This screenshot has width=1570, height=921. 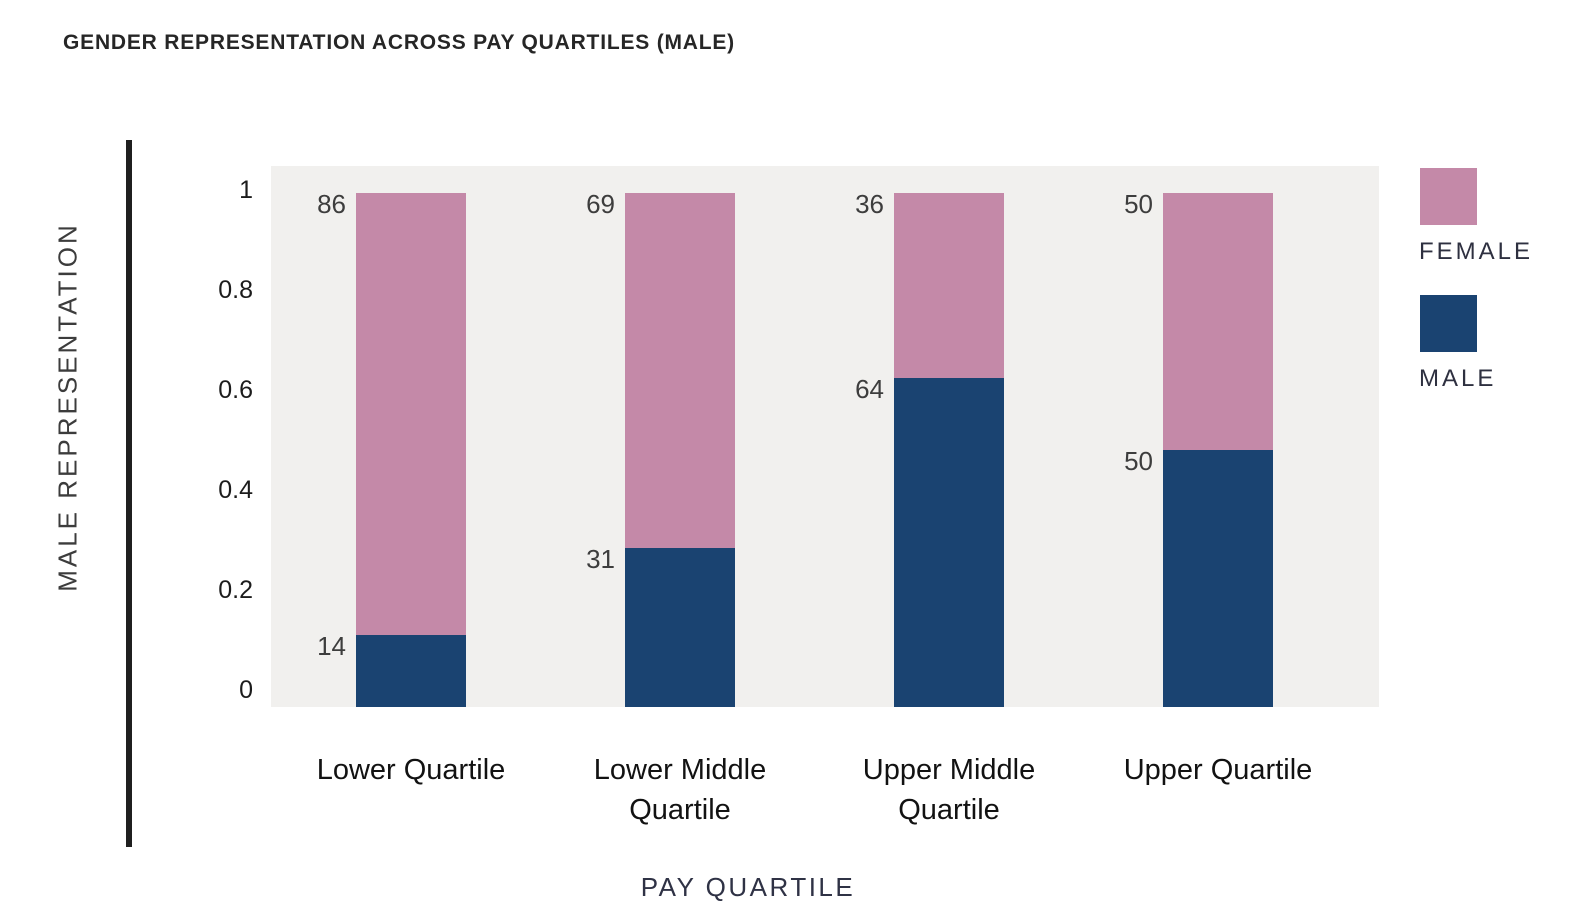 What do you see at coordinates (235, 290) in the screenshot?
I see `y-tick-label: 0.8` at bounding box center [235, 290].